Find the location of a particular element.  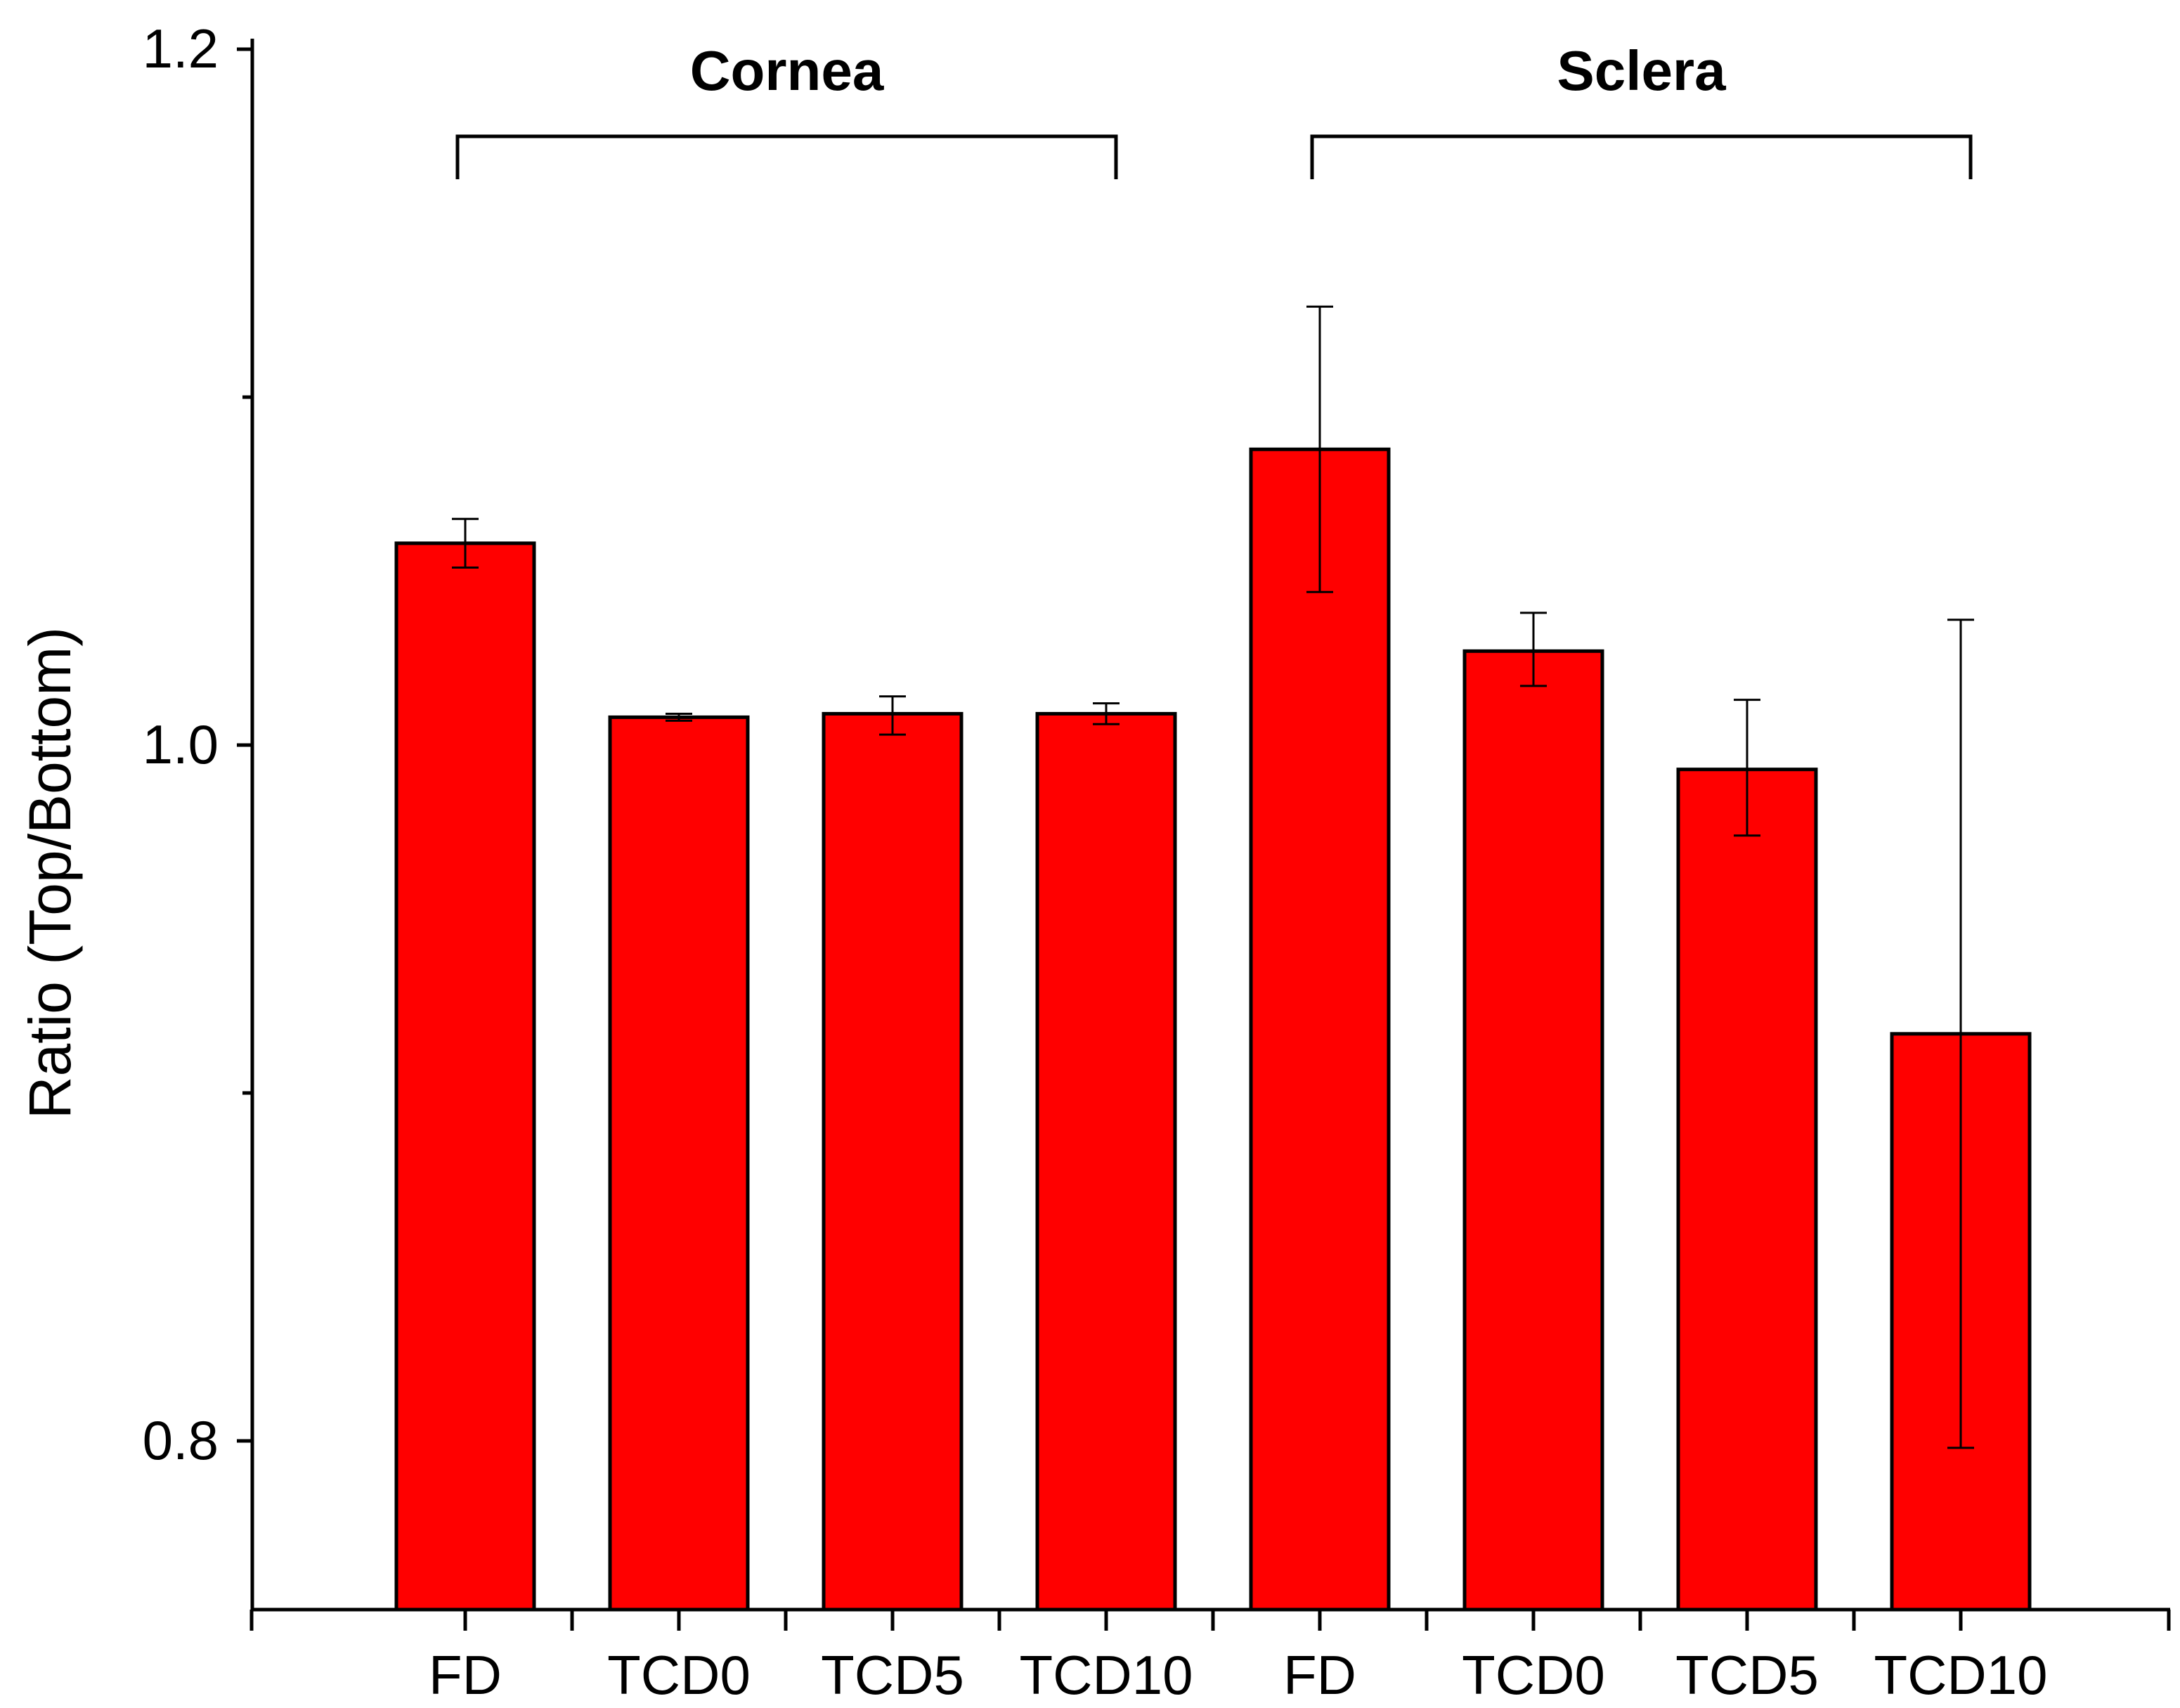

bar-4-tcd10 is located at coordinates (1106, 1161).